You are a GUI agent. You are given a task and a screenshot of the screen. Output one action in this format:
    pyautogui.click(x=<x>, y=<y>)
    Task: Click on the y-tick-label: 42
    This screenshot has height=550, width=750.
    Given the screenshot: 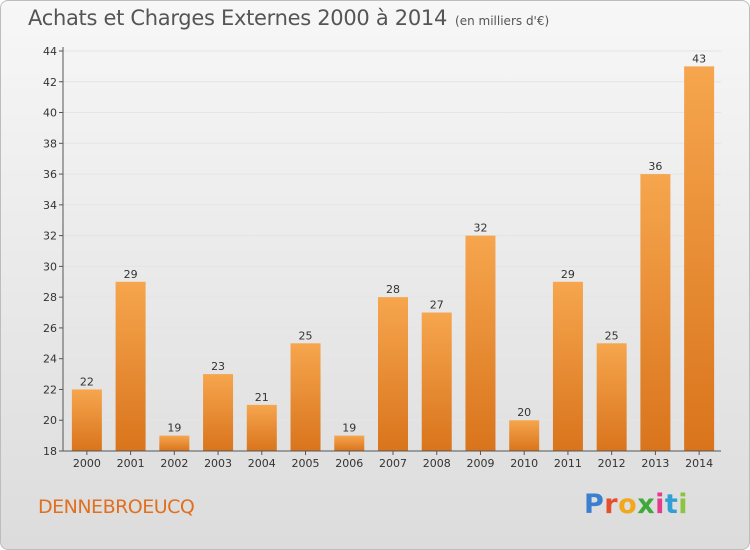 What is the action you would take?
    pyautogui.click(x=50, y=82)
    